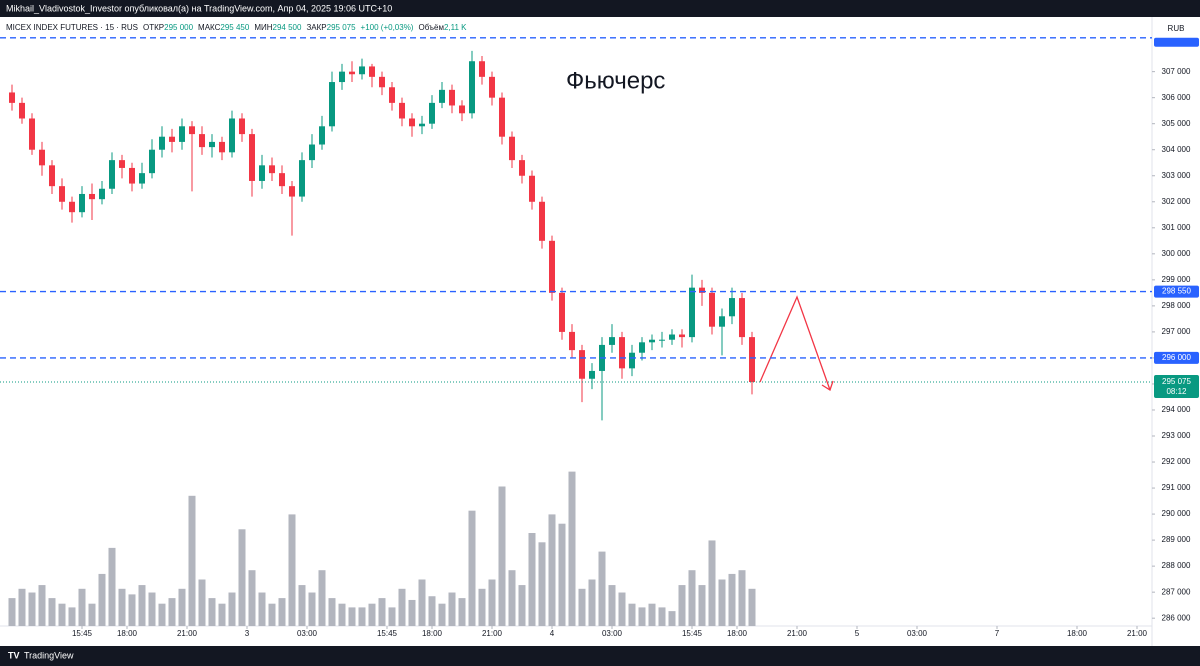  Describe the element at coordinates (387, 27) in the screenshot. I see `legend-value: +100 (+0,03%)` at that location.